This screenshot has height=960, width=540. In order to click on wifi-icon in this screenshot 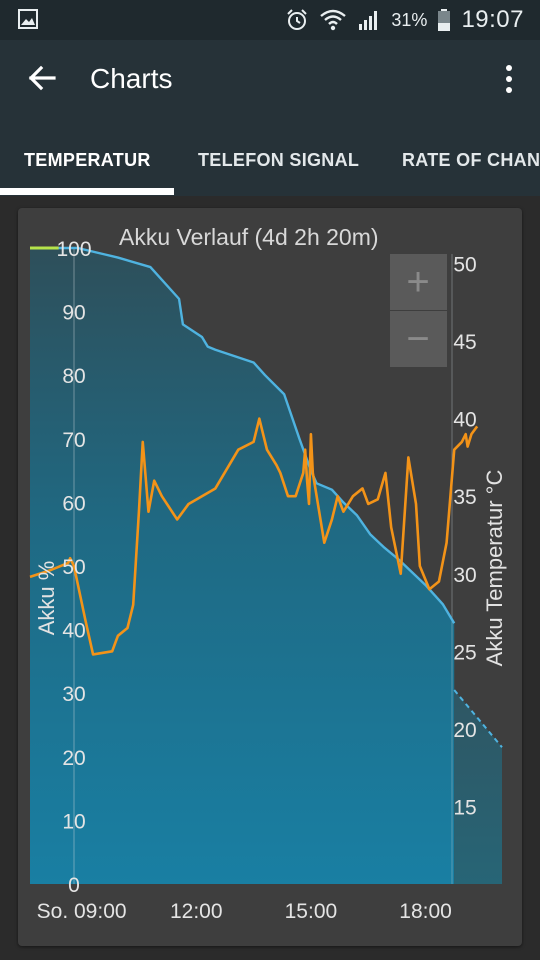, I will do `click(333, 20)`.